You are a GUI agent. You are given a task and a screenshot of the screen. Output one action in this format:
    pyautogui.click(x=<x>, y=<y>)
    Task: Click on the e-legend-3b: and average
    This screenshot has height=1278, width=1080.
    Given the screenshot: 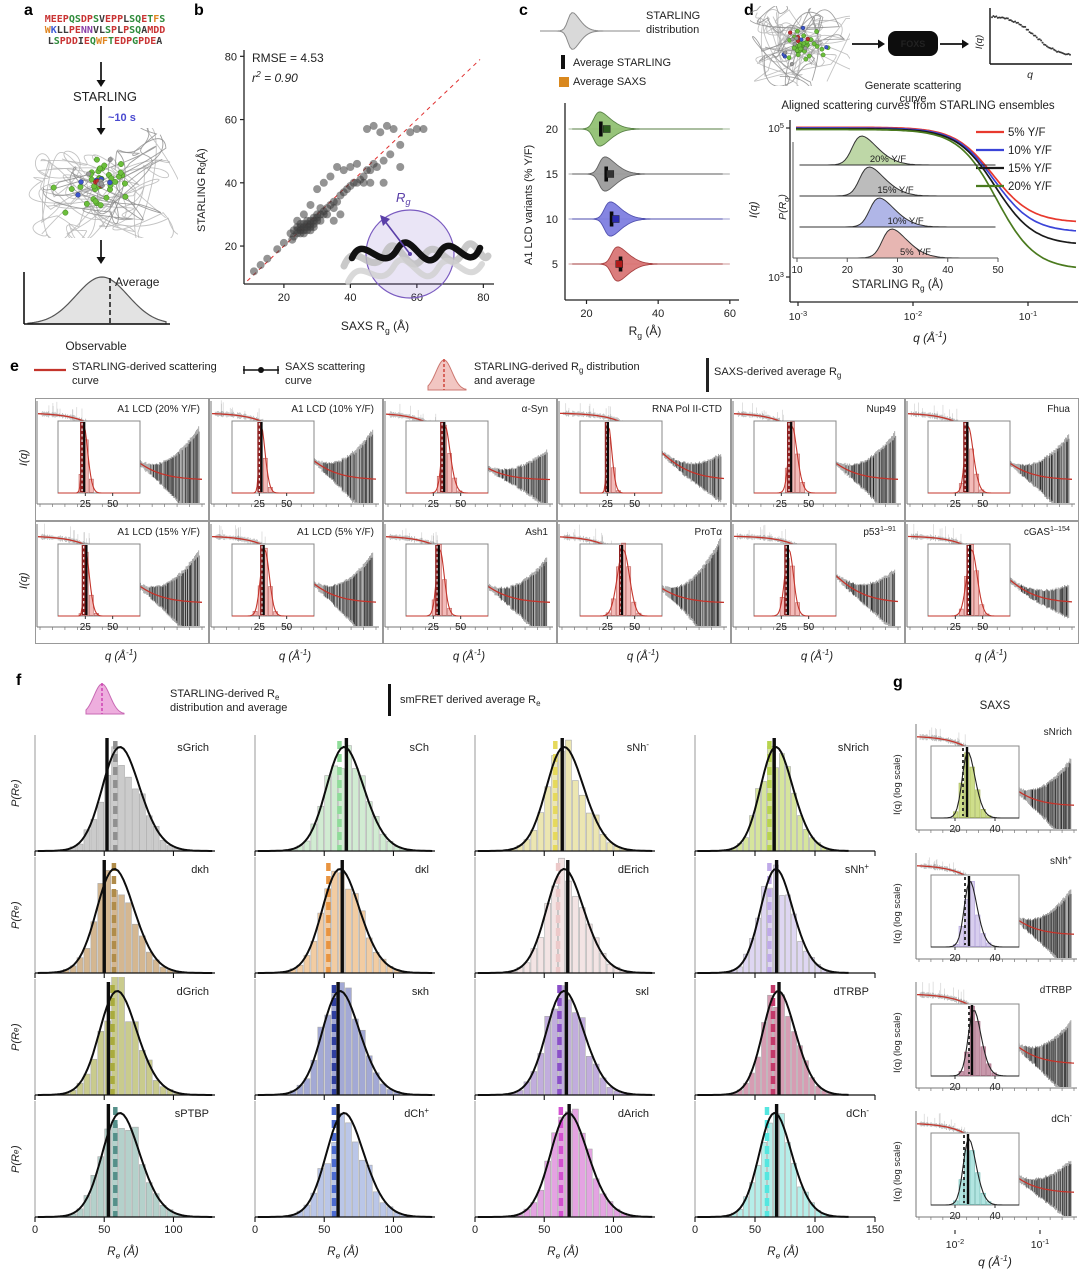 What is the action you would take?
    pyautogui.click(x=505, y=381)
    